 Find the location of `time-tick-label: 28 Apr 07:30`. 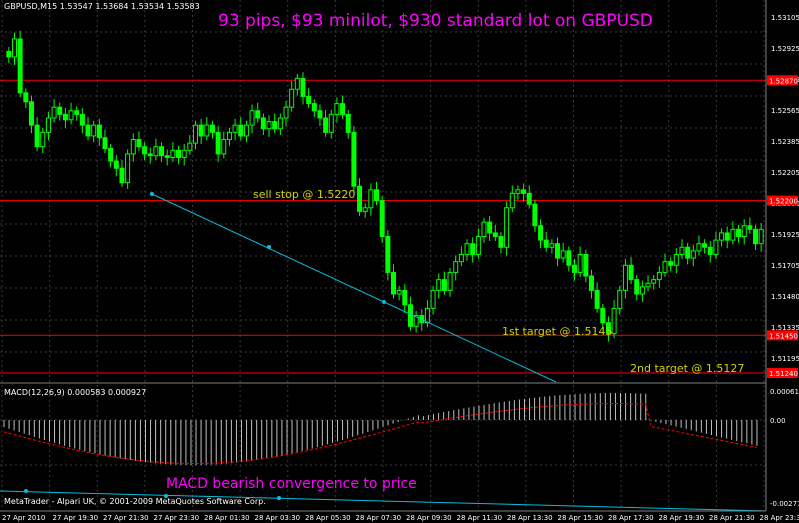

time-tick-label: 28 Apr 07:30 is located at coordinates (379, 518).